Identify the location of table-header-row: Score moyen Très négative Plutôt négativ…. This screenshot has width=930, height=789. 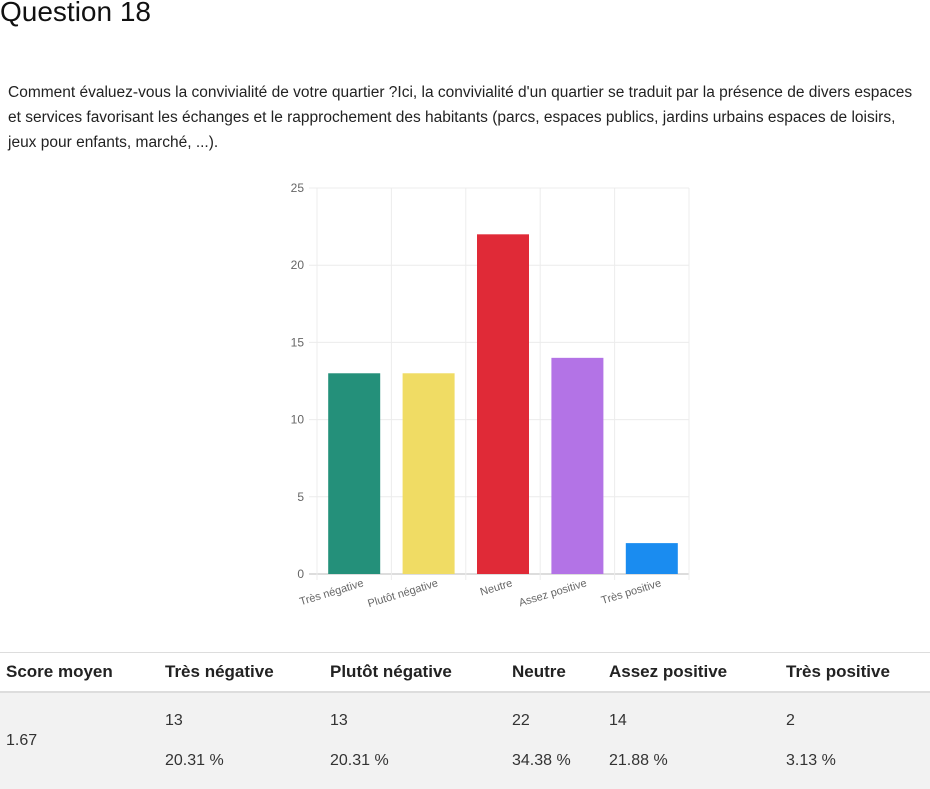
(465, 672).